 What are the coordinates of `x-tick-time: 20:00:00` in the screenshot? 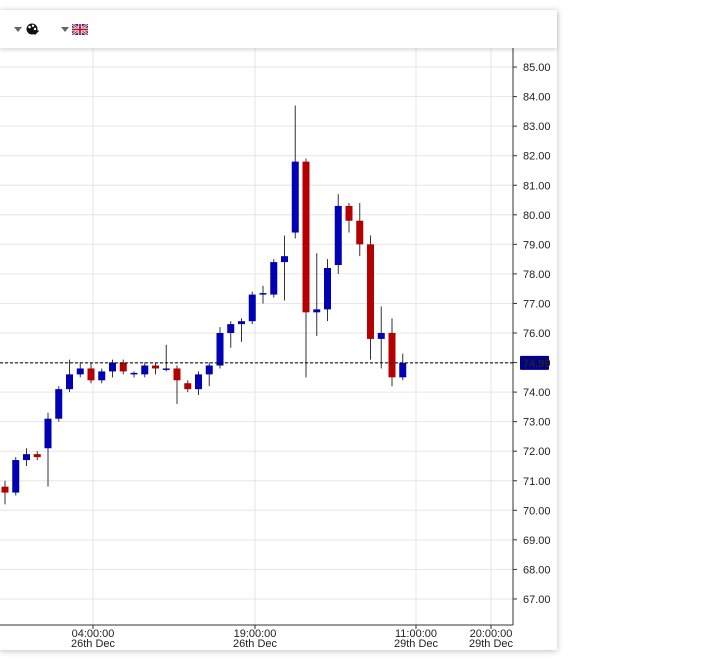 It's located at (491, 634).